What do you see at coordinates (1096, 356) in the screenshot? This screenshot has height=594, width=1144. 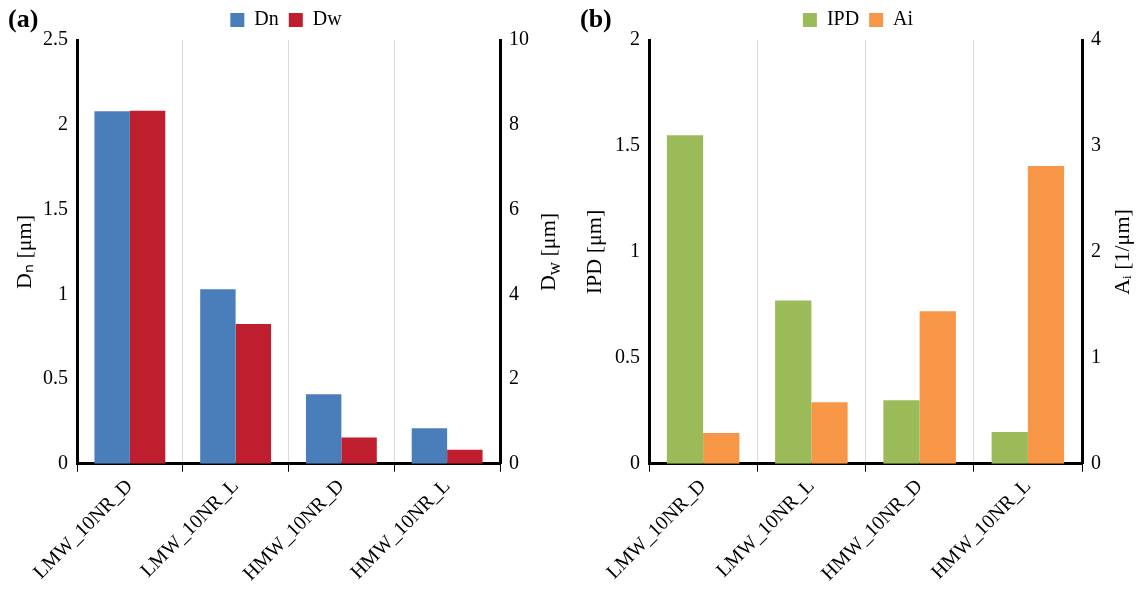 I see `y2-tick-label: 1` at bounding box center [1096, 356].